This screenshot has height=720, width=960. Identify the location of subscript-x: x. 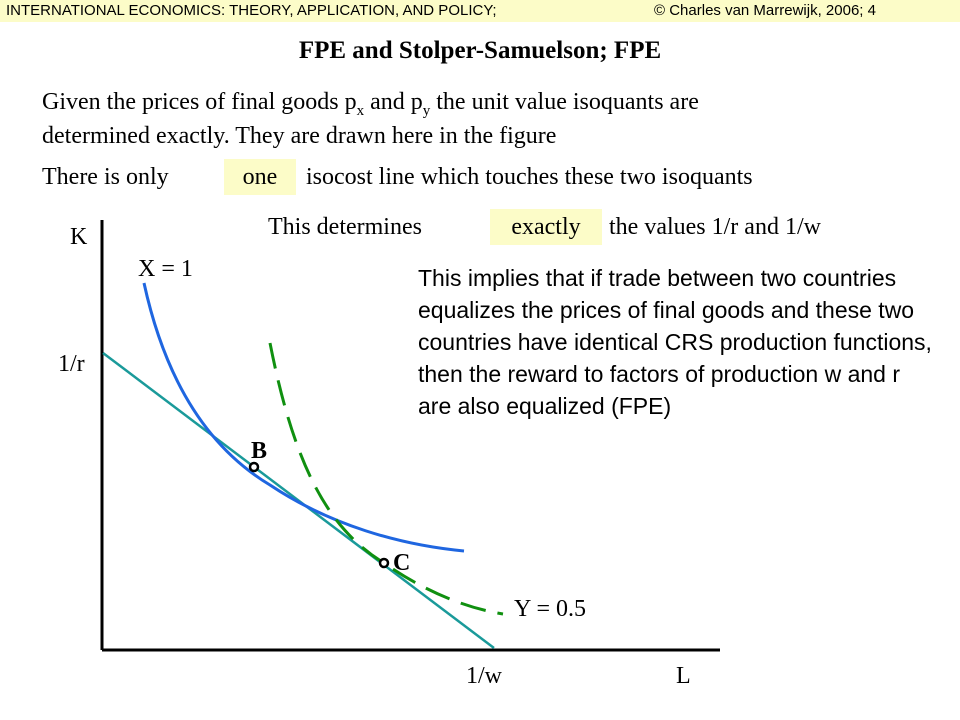
(360, 110).